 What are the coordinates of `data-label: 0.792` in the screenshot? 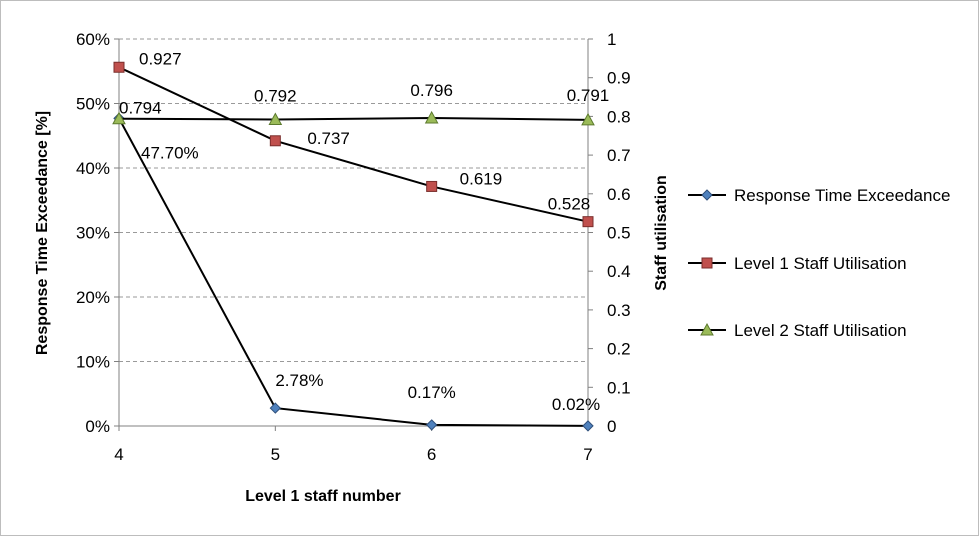 It's located at (275, 95).